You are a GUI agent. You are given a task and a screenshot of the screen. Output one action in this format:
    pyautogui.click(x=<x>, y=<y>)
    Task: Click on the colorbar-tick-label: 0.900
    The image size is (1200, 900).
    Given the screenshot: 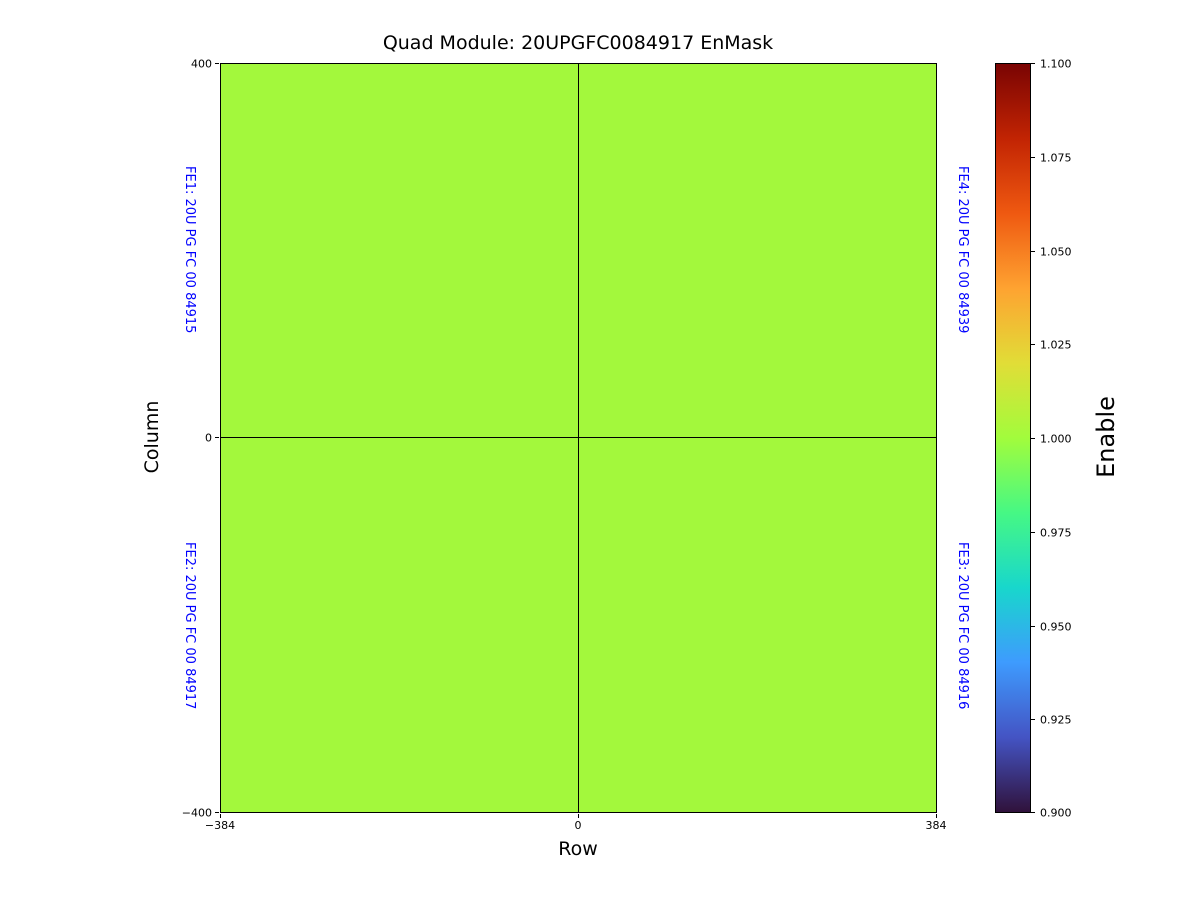 What is the action you would take?
    pyautogui.click(x=1056, y=813)
    